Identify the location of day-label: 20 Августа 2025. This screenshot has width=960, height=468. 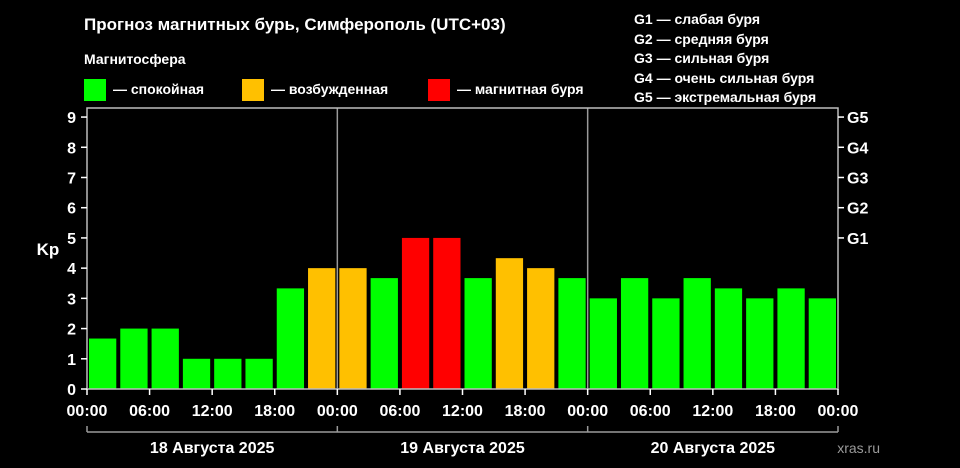
(713, 448).